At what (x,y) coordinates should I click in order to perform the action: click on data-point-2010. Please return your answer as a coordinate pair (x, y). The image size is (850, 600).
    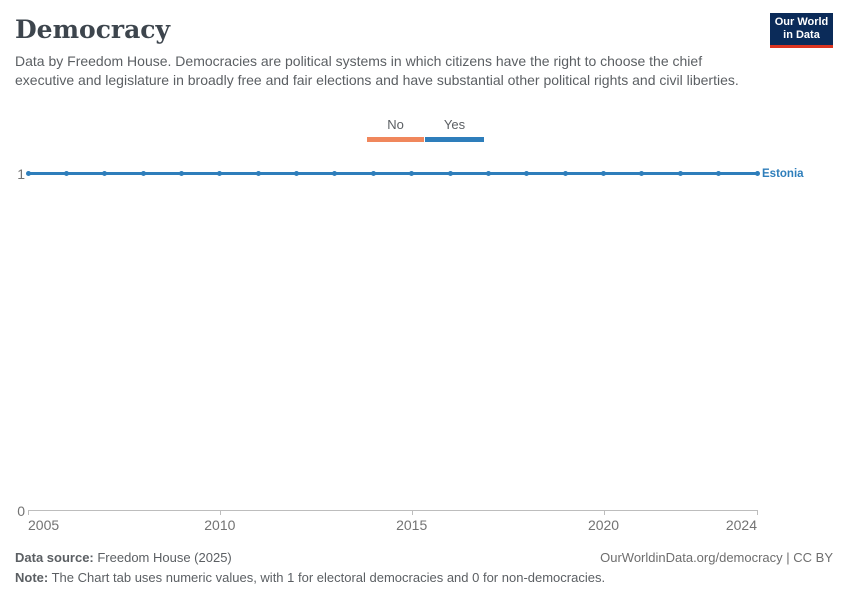
    Looking at the image, I should click on (220, 173).